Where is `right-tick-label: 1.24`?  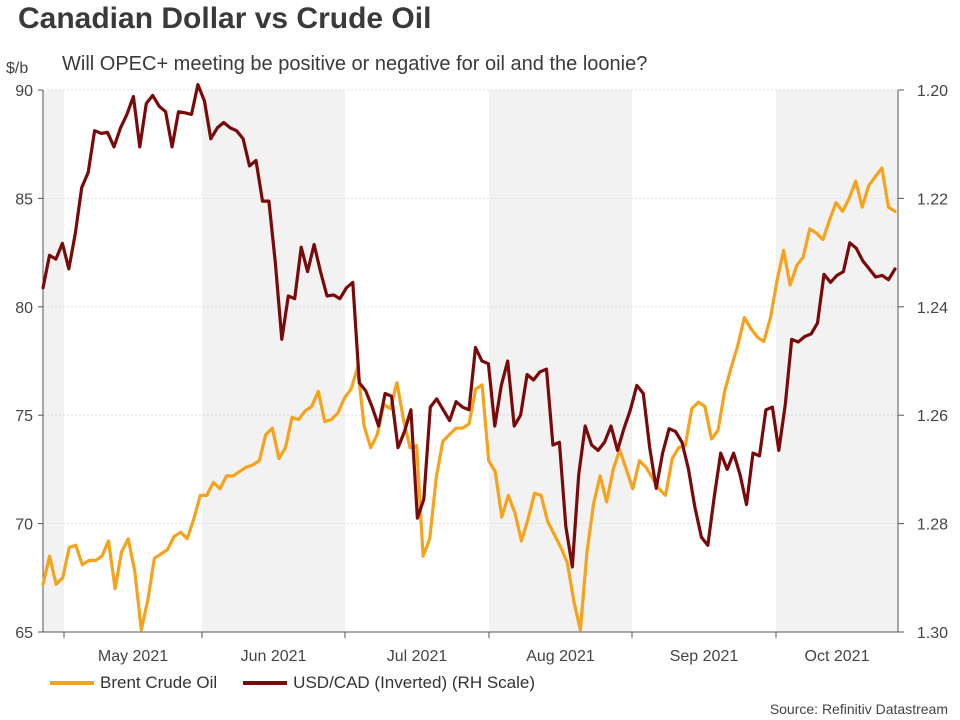
right-tick-label: 1.24 is located at coordinates (932, 308).